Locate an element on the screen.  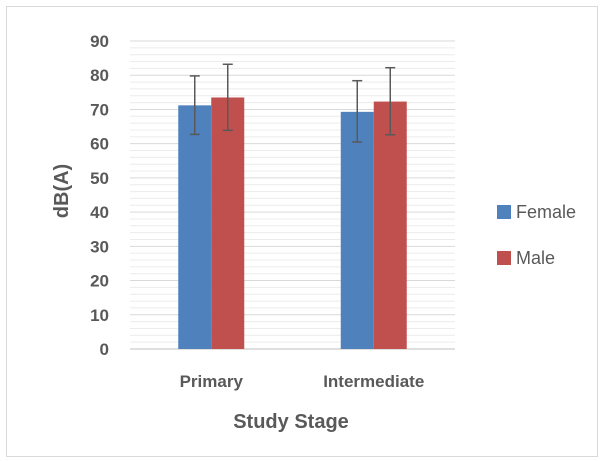
x-category-label: Intermediate is located at coordinates (373, 381).